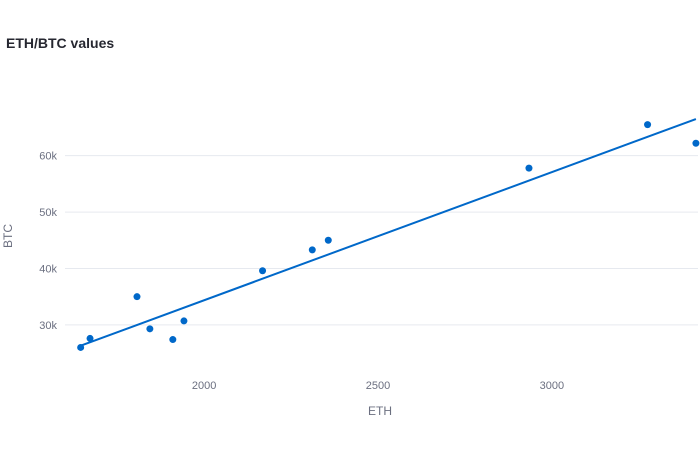  I want to click on chart-title: ETH/BTC values, so click(60, 43).